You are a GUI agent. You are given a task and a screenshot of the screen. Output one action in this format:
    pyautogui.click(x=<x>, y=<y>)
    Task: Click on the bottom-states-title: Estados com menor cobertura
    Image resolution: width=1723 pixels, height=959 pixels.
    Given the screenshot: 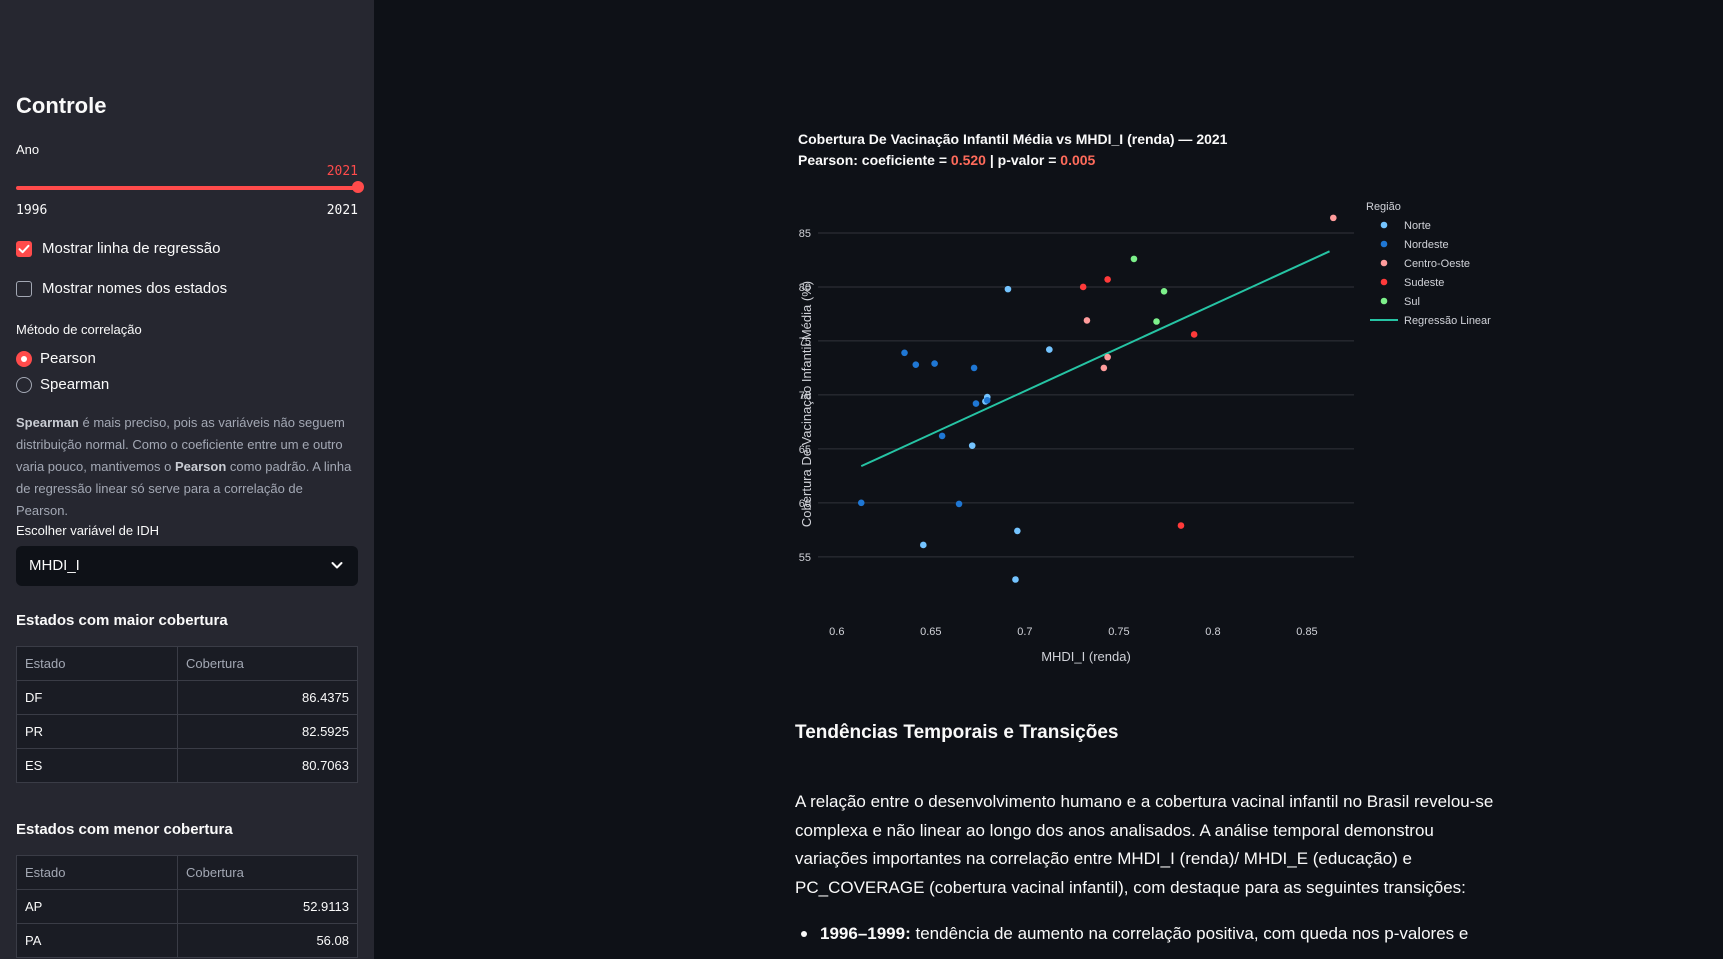 What is the action you would take?
    pyautogui.click(x=124, y=829)
    